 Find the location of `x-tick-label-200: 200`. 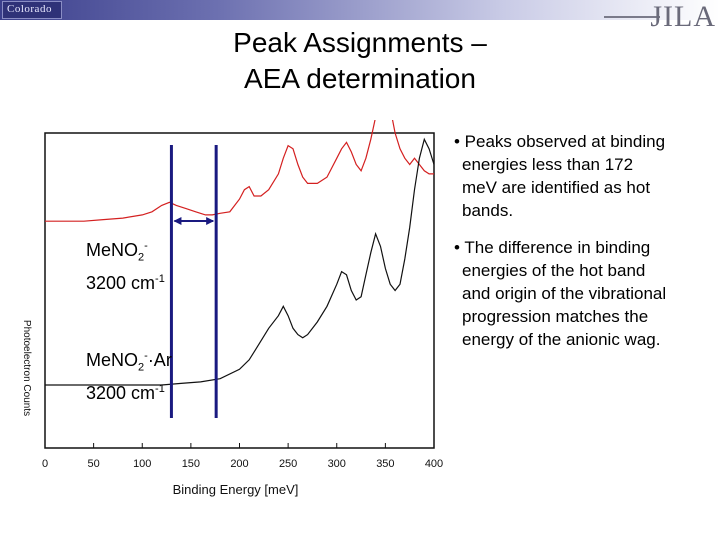

x-tick-label-200: 200 is located at coordinates (239, 464).